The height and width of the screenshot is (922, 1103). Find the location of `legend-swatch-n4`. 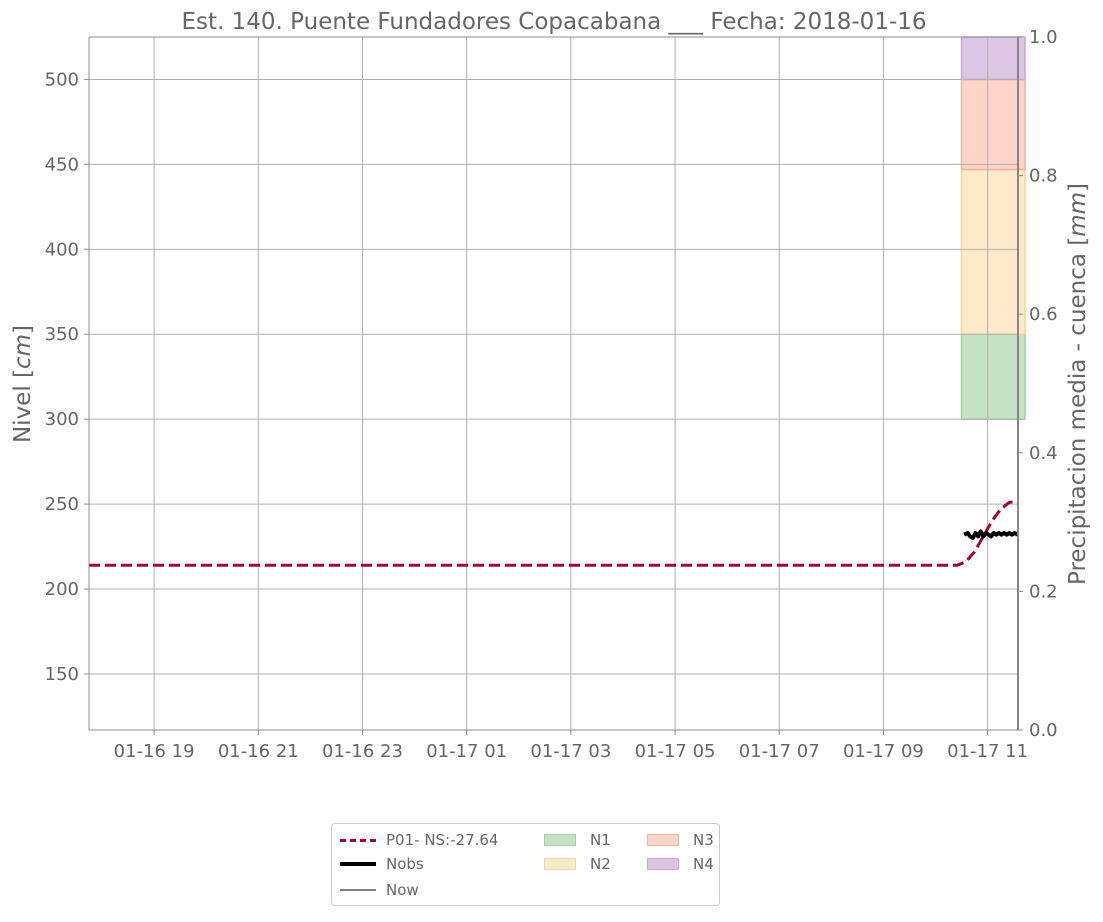

legend-swatch-n4 is located at coordinates (663, 864).